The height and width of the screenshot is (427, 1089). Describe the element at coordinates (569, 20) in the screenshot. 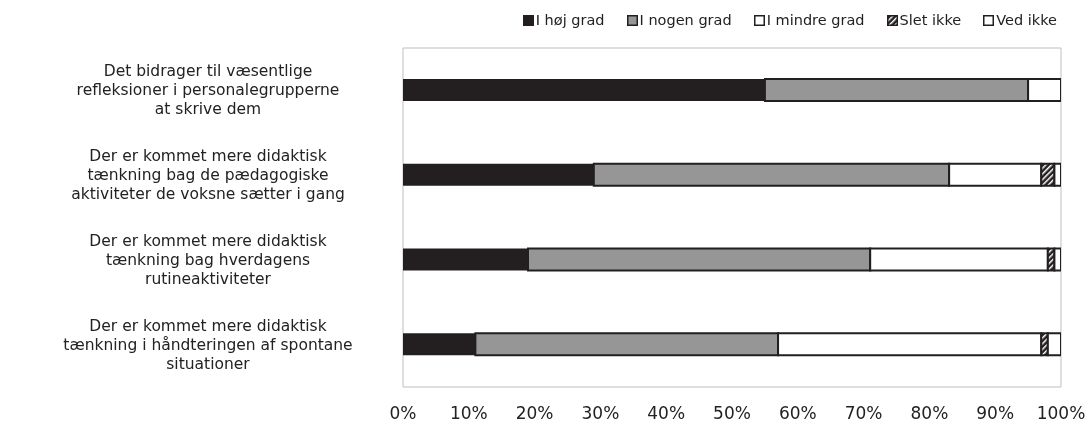

I see `legend-label: I høj grad` at that location.